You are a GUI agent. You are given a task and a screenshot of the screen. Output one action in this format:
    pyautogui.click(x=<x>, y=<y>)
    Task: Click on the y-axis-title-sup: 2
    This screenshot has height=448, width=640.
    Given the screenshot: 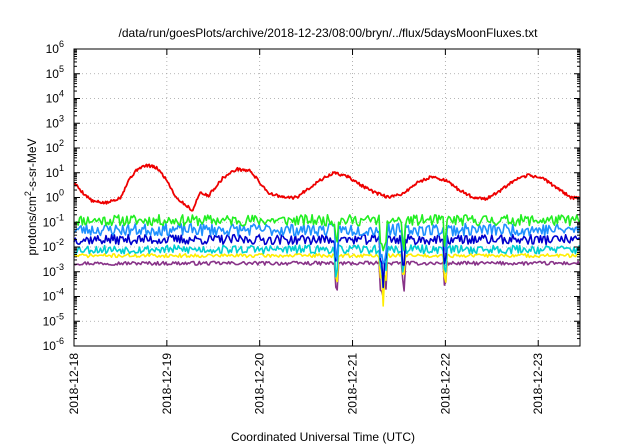 What is the action you would take?
    pyautogui.click(x=28, y=193)
    